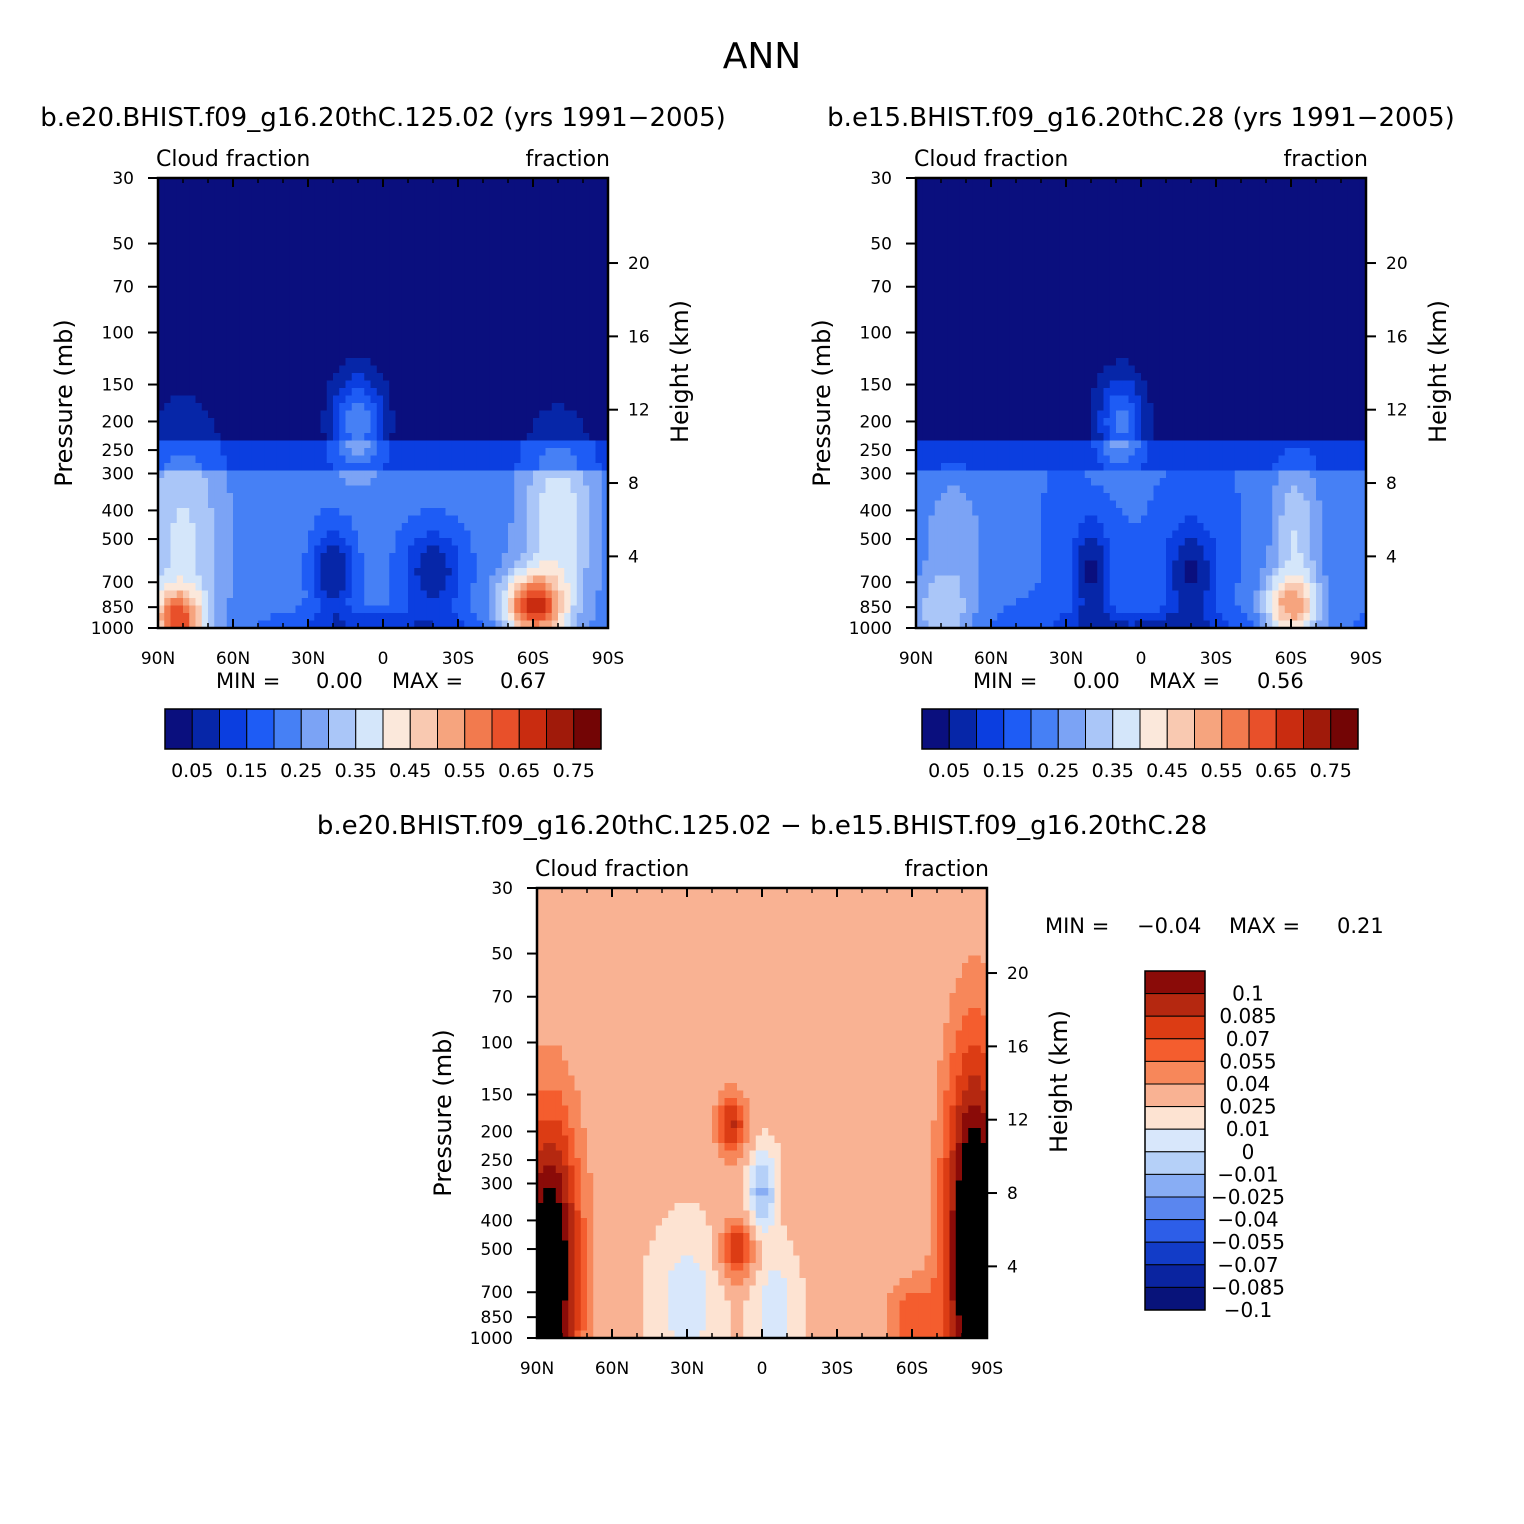  What do you see at coordinates (523, 681) in the screenshot?
I see `max-value: 0.67` at bounding box center [523, 681].